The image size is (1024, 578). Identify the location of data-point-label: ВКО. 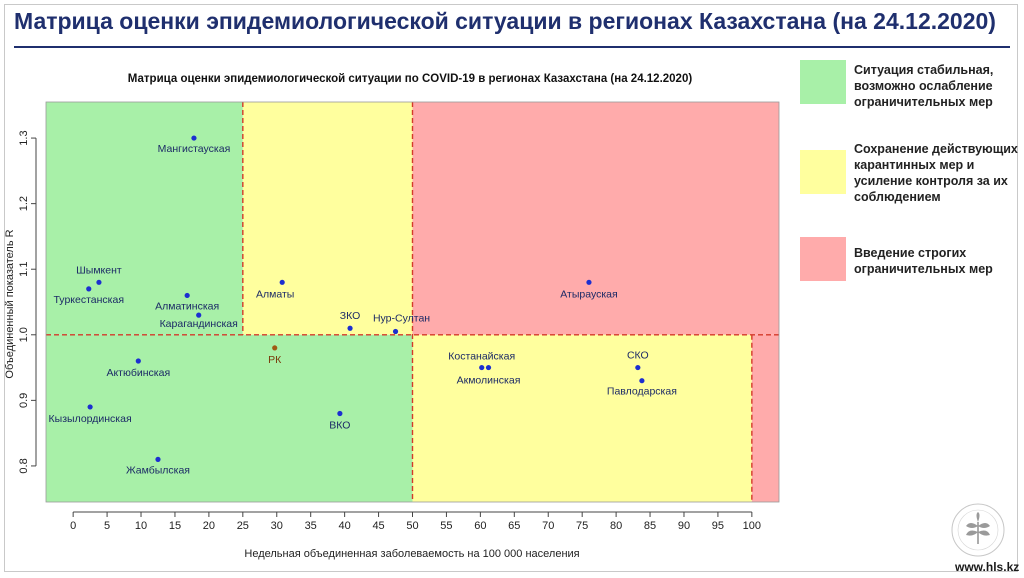
(339, 425).